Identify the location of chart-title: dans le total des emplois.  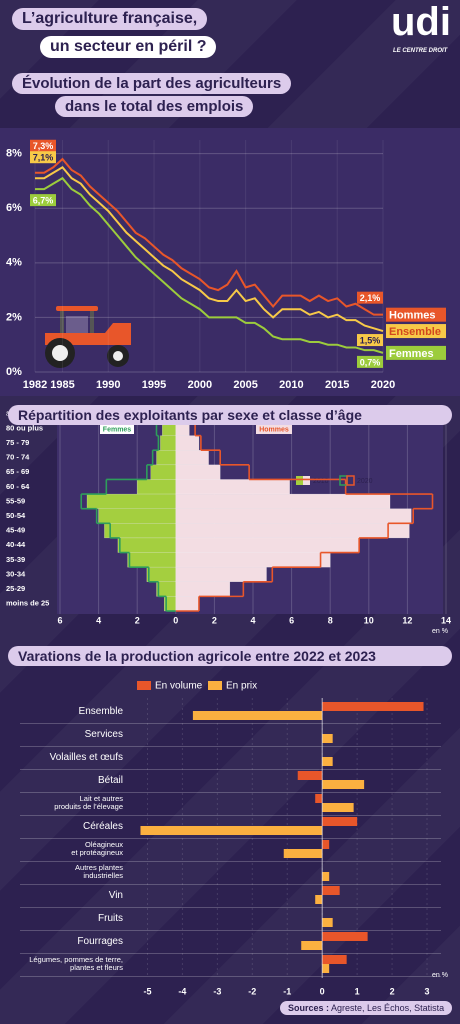
(154, 106).